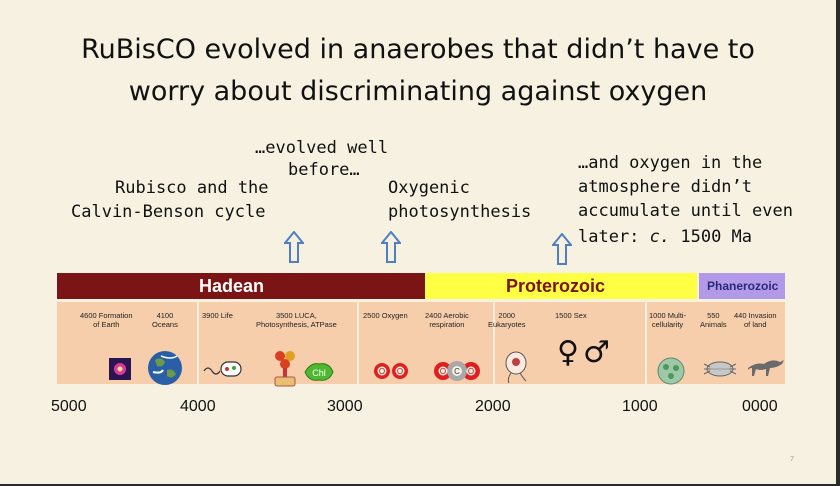 The height and width of the screenshot is (486, 840). Describe the element at coordinates (671, 371) in the screenshot. I see `volvox-colony-icon` at that location.